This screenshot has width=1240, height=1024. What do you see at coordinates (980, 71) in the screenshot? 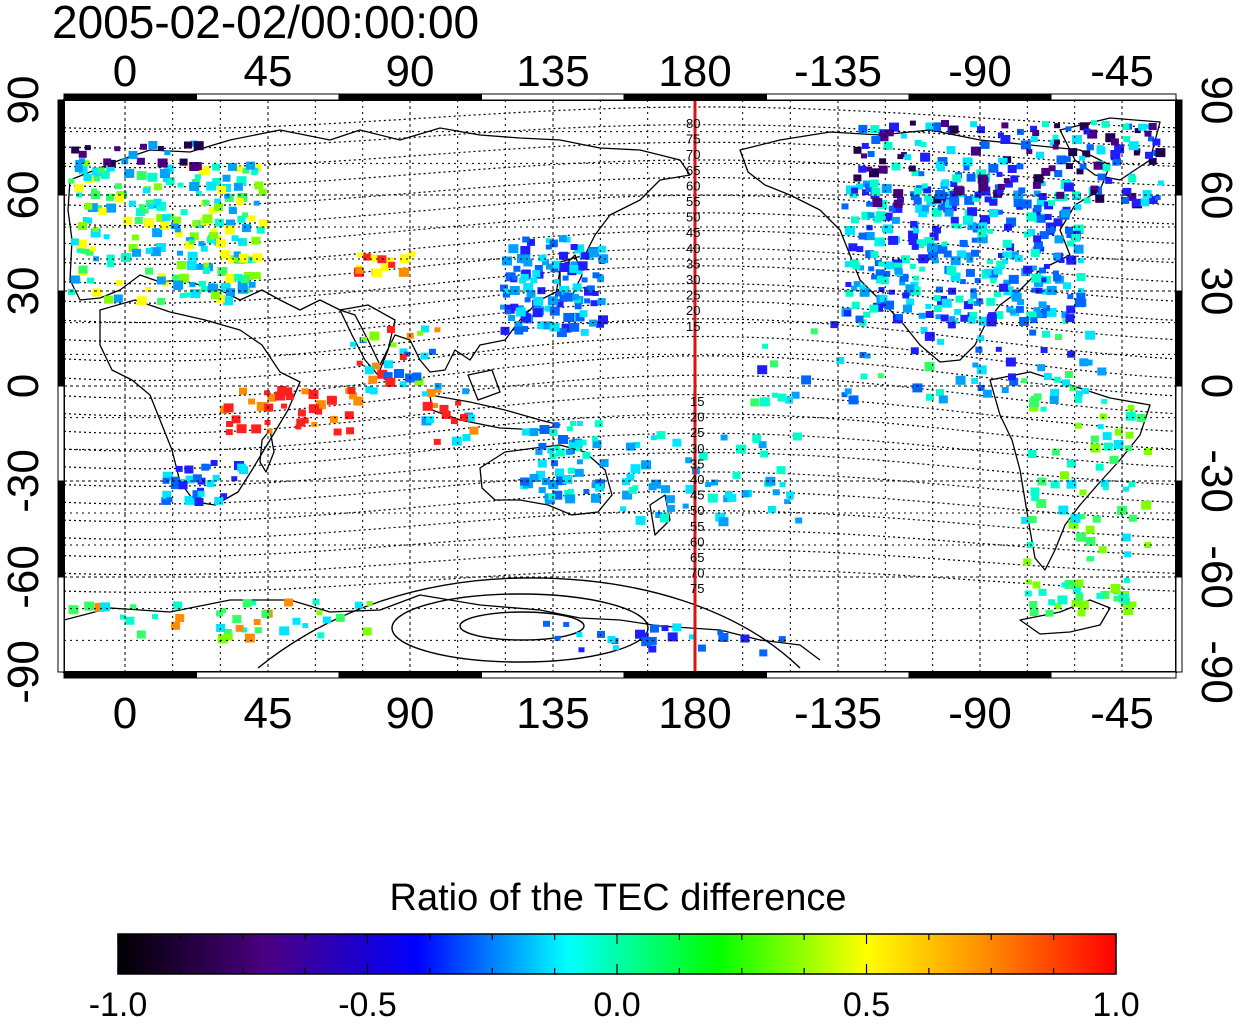
I see `longitude-label-top: -90` at bounding box center [980, 71].